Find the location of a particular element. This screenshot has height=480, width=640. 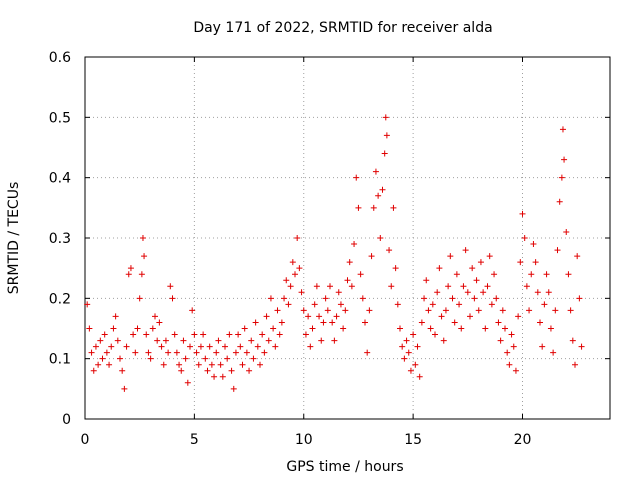

y-tick-label: 0 is located at coordinates (66, 420).